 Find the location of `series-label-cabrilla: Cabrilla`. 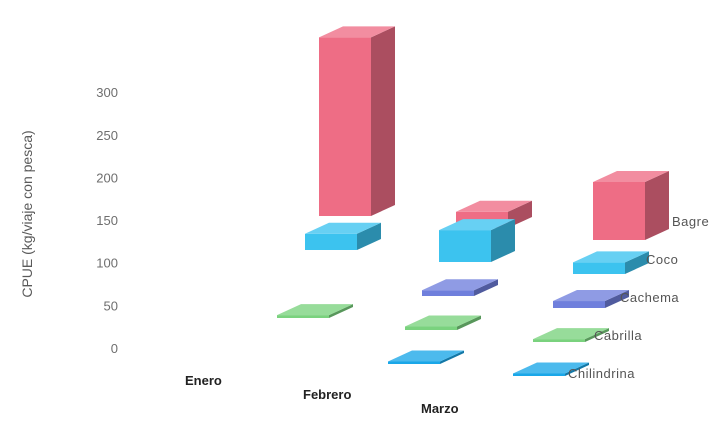

series-label-cabrilla: Cabrilla is located at coordinates (618, 335).